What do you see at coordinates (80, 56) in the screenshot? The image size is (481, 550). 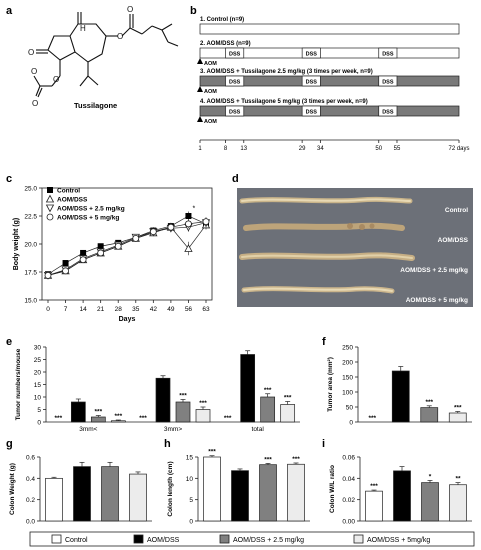 I see `structure-atom-labels: O O O O O O H` at bounding box center [80, 56].